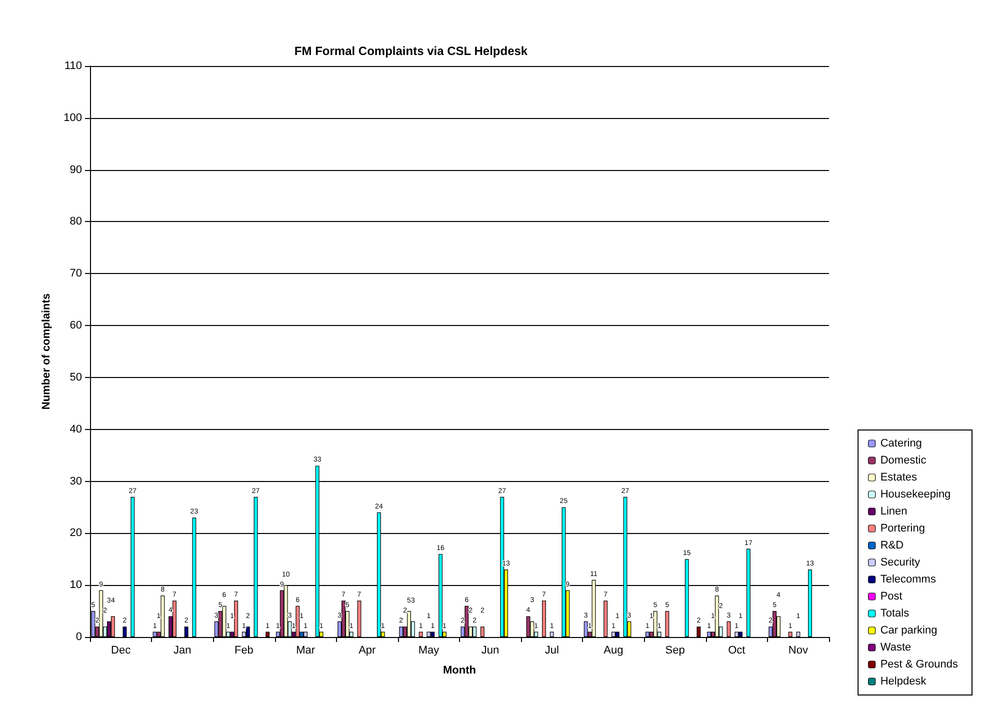  Describe the element at coordinates (46, 351) in the screenshot. I see `y-axis-title: Number of complaints` at that location.